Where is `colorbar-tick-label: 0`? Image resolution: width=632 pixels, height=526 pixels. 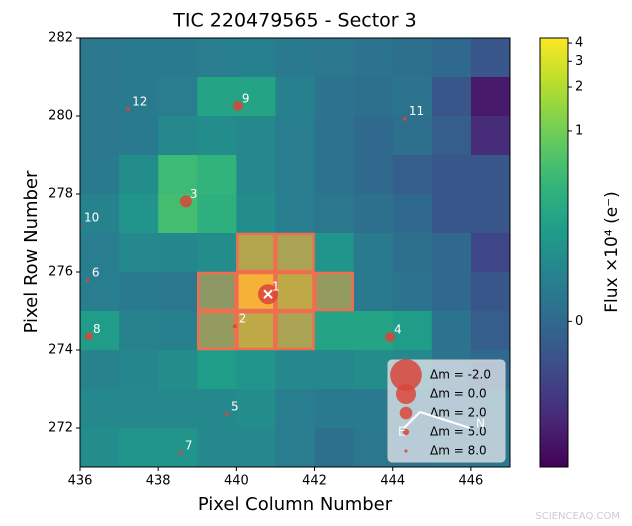
colorbar-tick-label: 0 is located at coordinates (579, 321).